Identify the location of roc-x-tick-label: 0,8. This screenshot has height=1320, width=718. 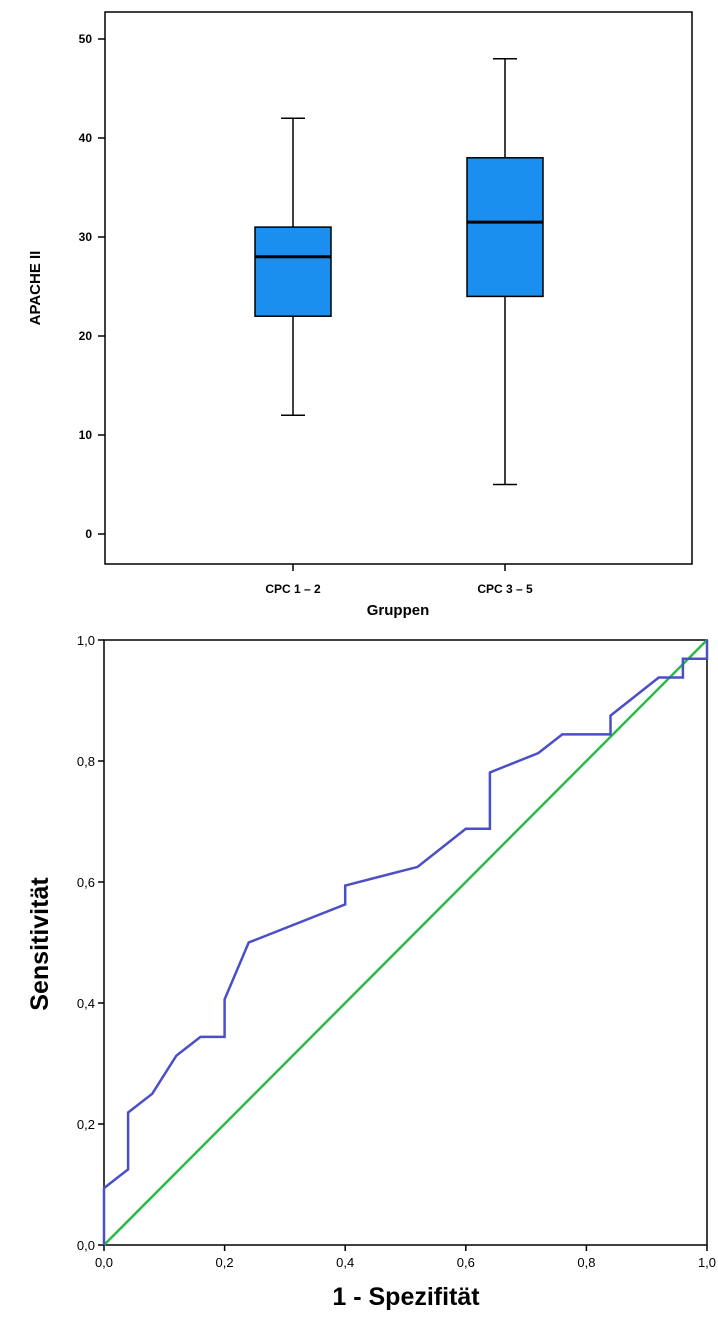
(586, 1262).